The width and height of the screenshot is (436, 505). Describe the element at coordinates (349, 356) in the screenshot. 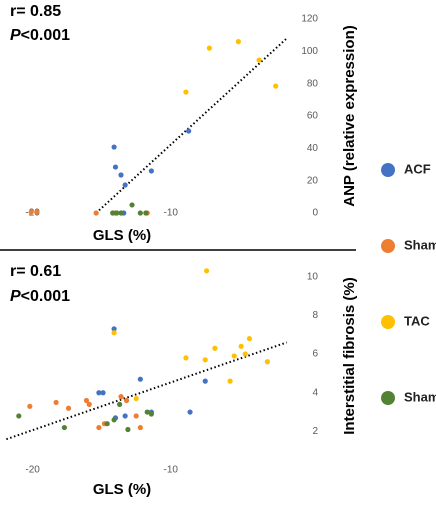

I see `y-axis-title: Interstitial fibrosis (%)` at that location.